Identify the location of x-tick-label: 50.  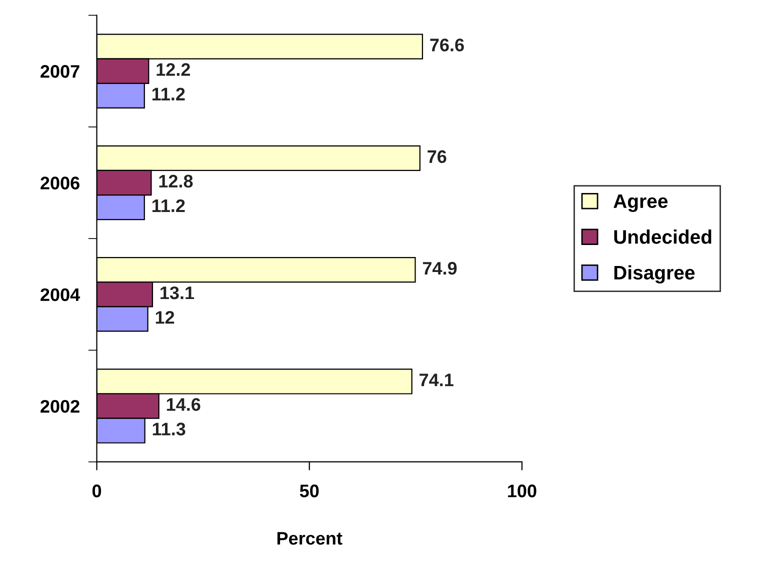
(309, 491).